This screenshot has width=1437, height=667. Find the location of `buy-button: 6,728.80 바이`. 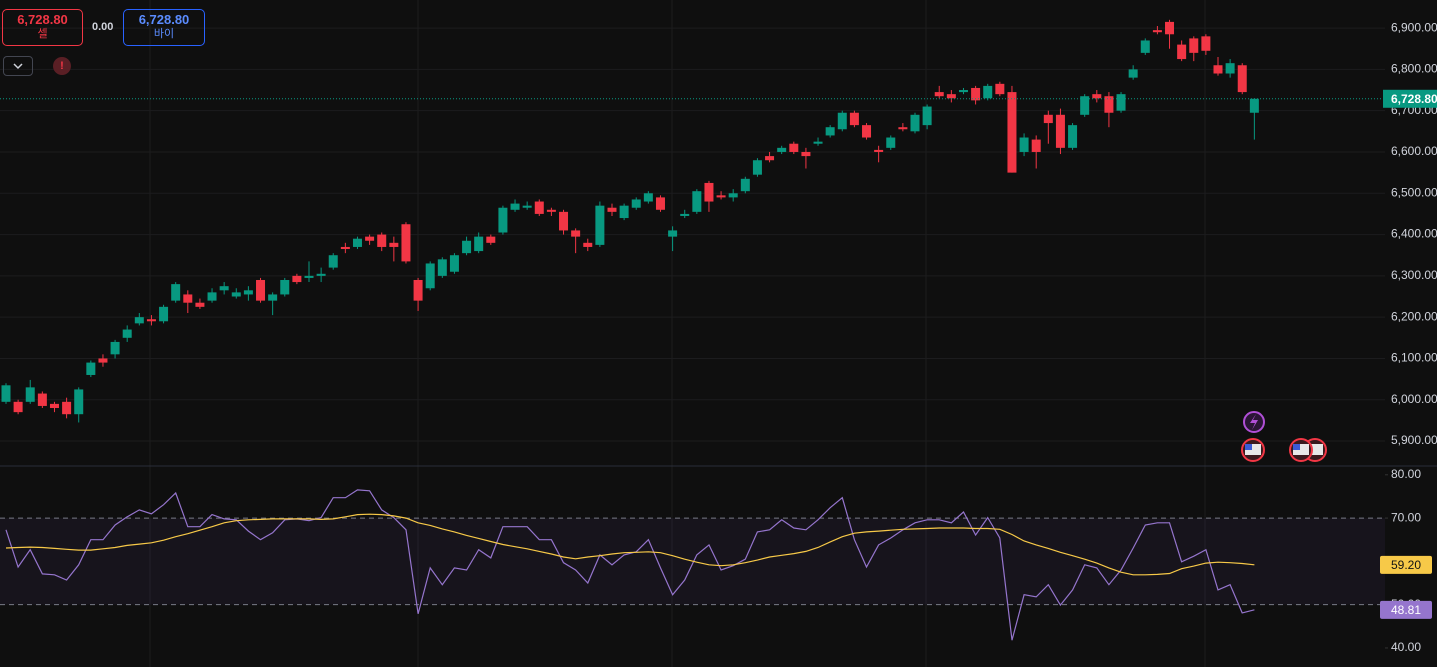

buy-button: 6,728.80 바이 is located at coordinates (164, 27).